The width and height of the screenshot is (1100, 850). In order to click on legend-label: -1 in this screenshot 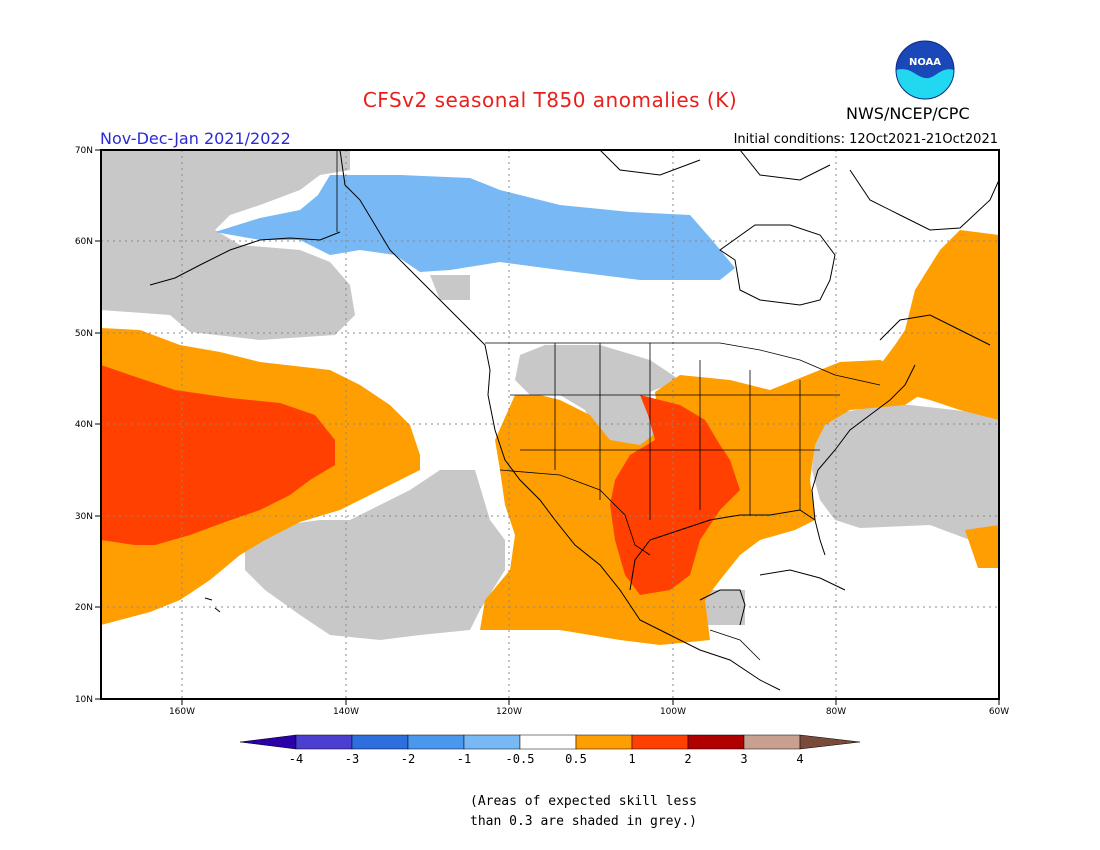, I will do `click(464, 759)`.